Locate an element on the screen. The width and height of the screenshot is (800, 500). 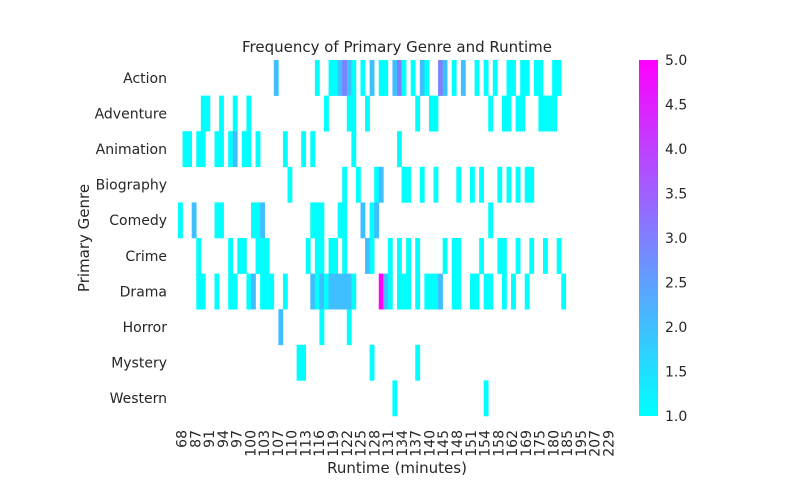
y-tick-label-2: Animation is located at coordinates (131, 150).